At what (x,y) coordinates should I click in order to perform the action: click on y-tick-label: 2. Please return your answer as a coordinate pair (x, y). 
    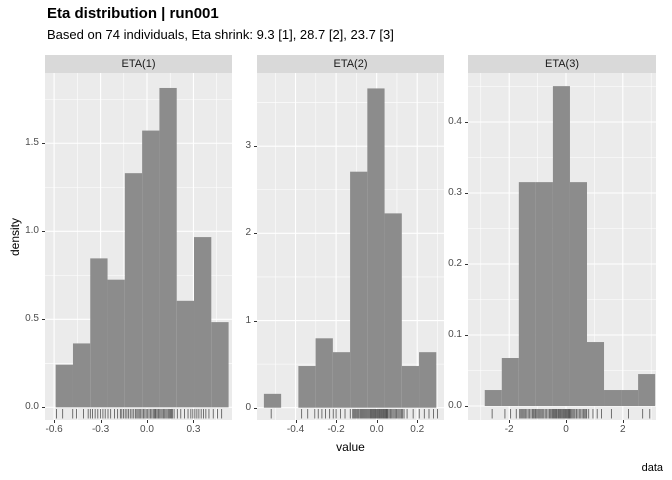
    Looking at the image, I should click on (248, 233).